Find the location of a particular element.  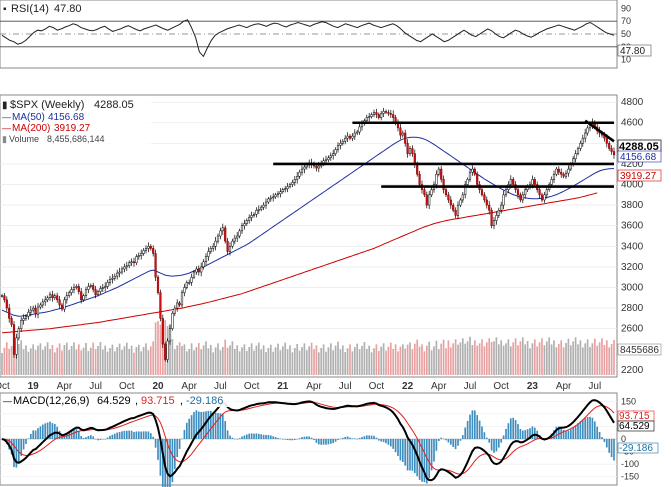

x-axis-label: 19 is located at coordinates (34, 386).